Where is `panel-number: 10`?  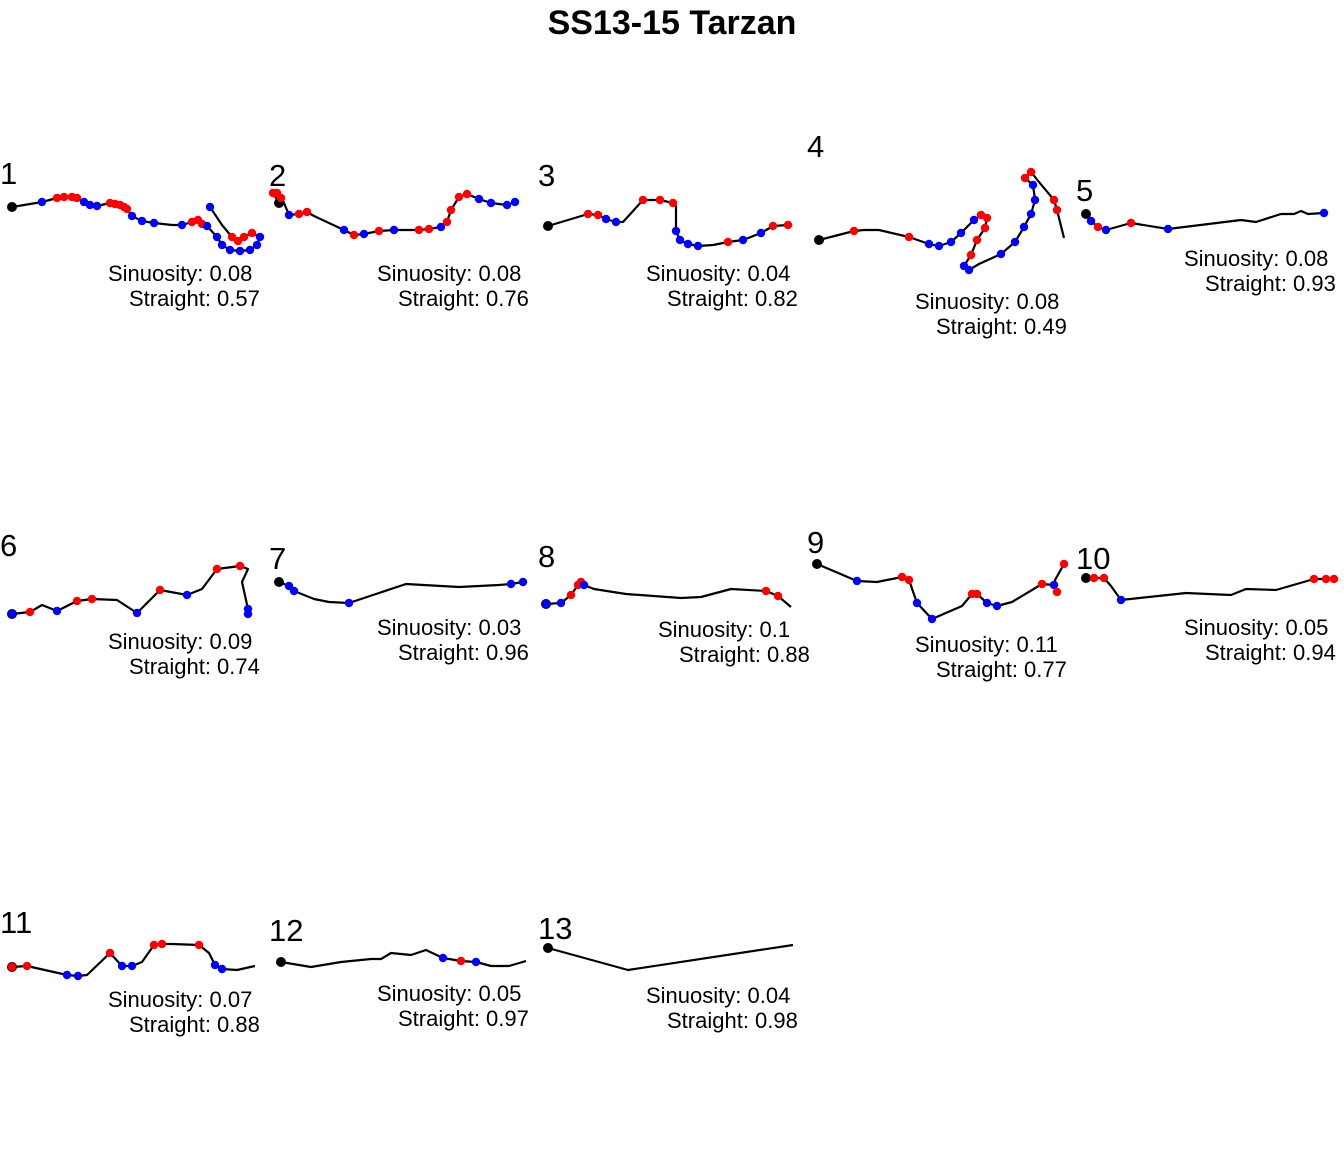
panel-number: 10 is located at coordinates (1093, 558).